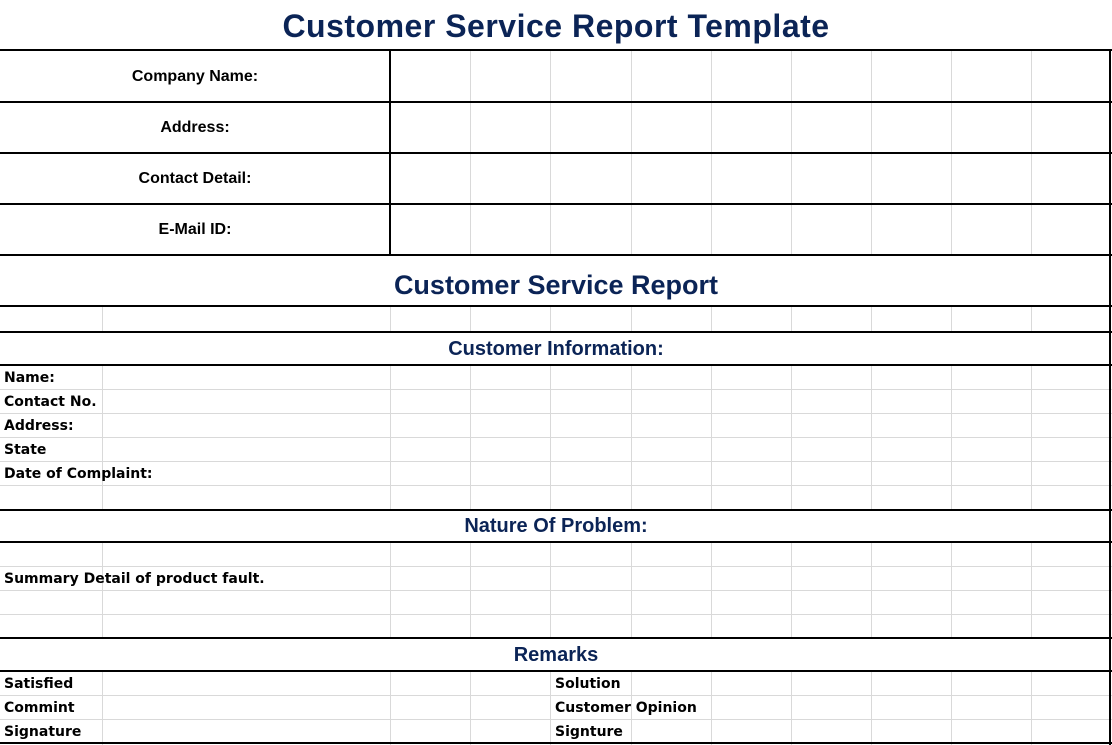 The image size is (1112, 745). I want to click on remarks-heading-cell, so click(556, 654).